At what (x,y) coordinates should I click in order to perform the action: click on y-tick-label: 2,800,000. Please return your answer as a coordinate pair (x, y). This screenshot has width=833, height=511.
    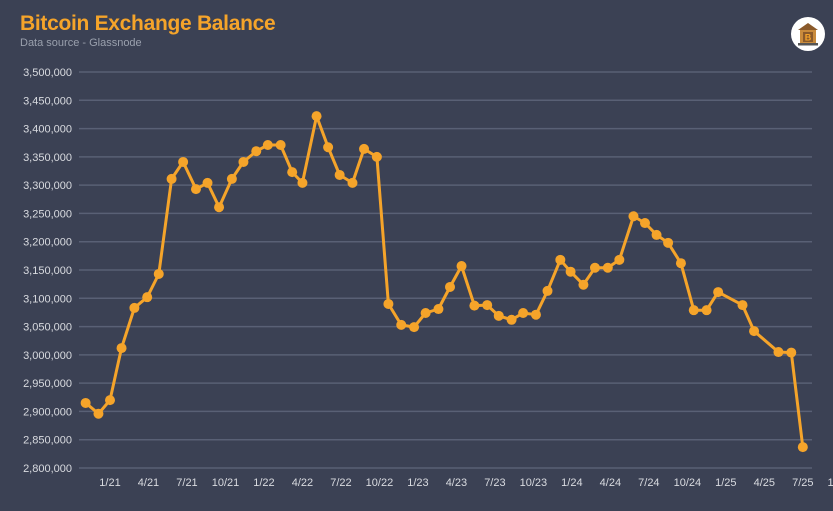
    Looking at the image, I should click on (47, 469).